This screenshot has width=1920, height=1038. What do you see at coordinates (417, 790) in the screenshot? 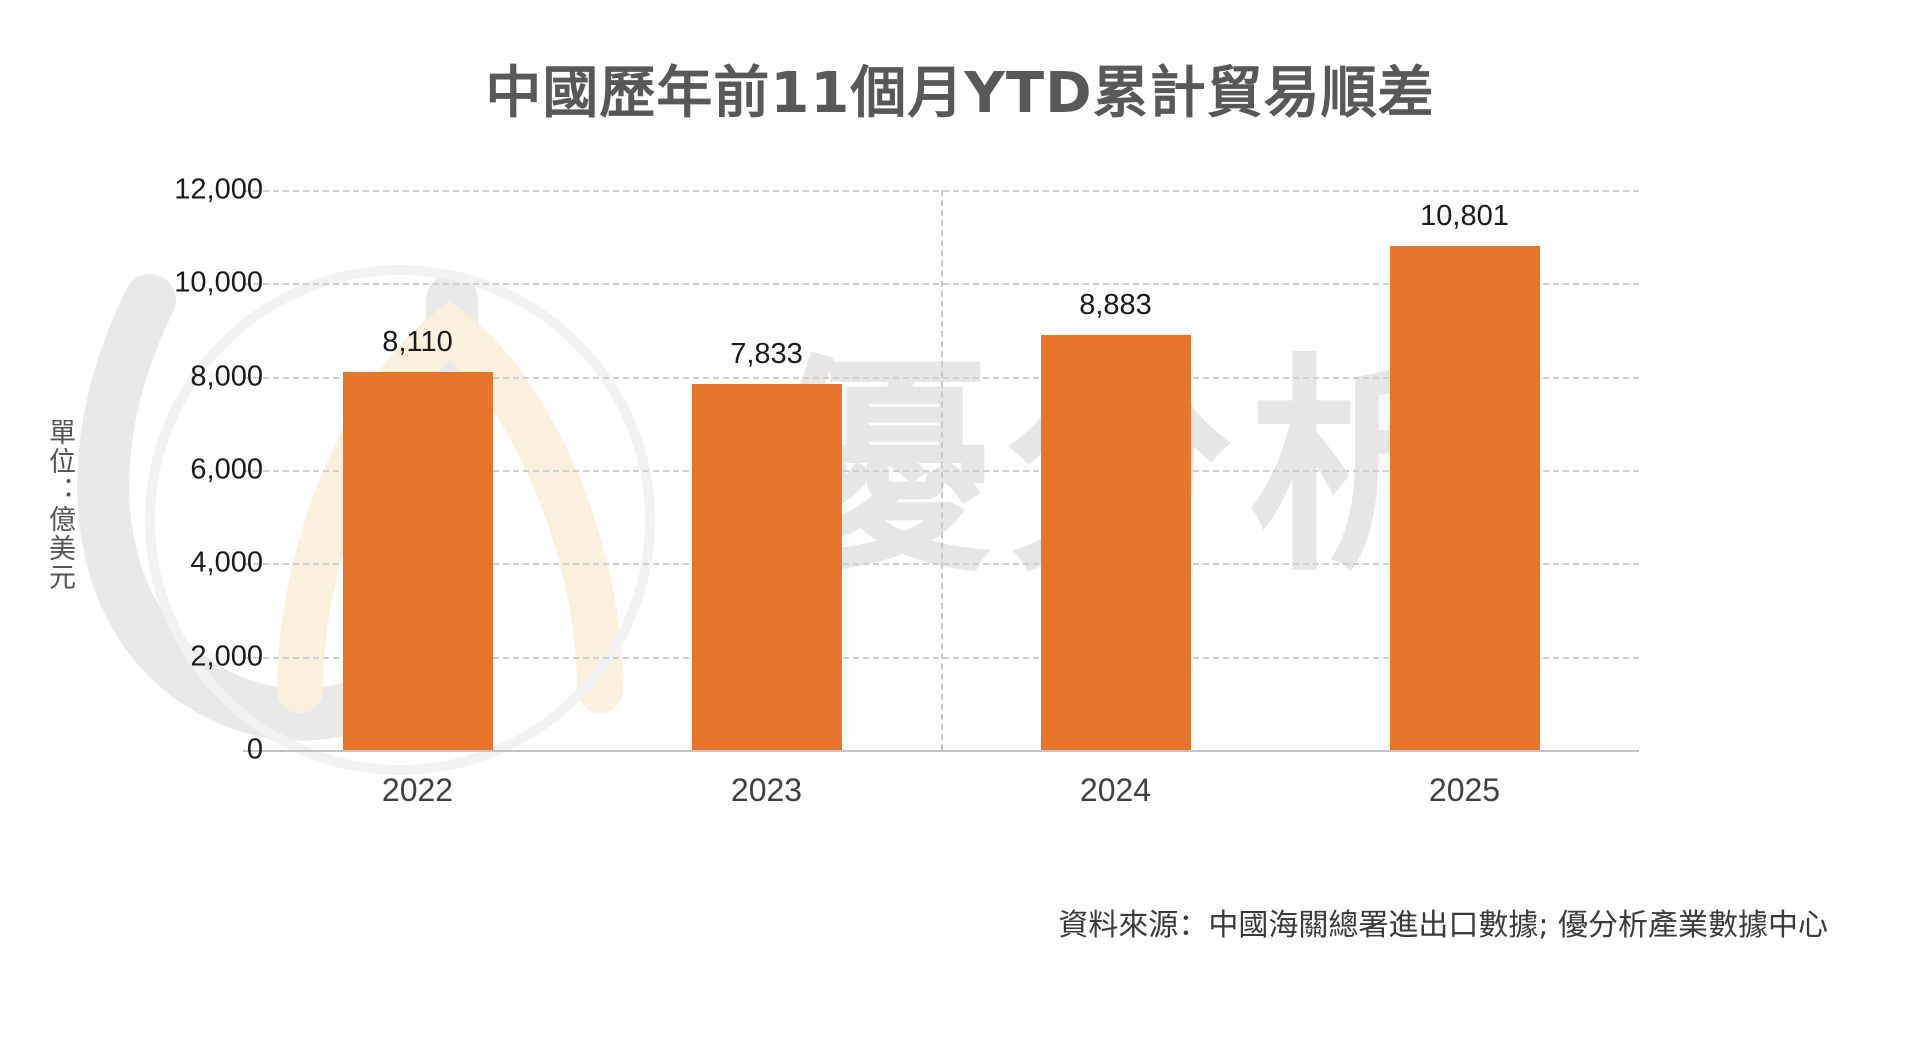
I see `x-axis-tick-label: 2022` at bounding box center [417, 790].